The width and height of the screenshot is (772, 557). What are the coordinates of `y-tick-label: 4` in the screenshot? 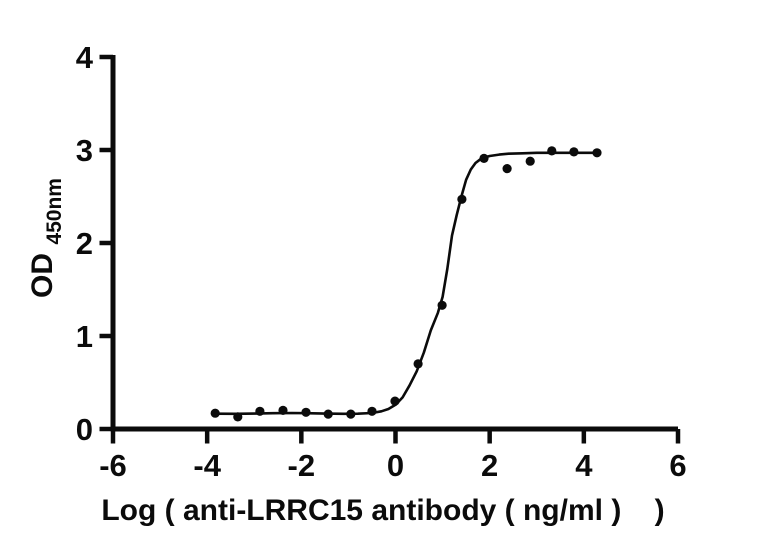 It's located at (85, 57).